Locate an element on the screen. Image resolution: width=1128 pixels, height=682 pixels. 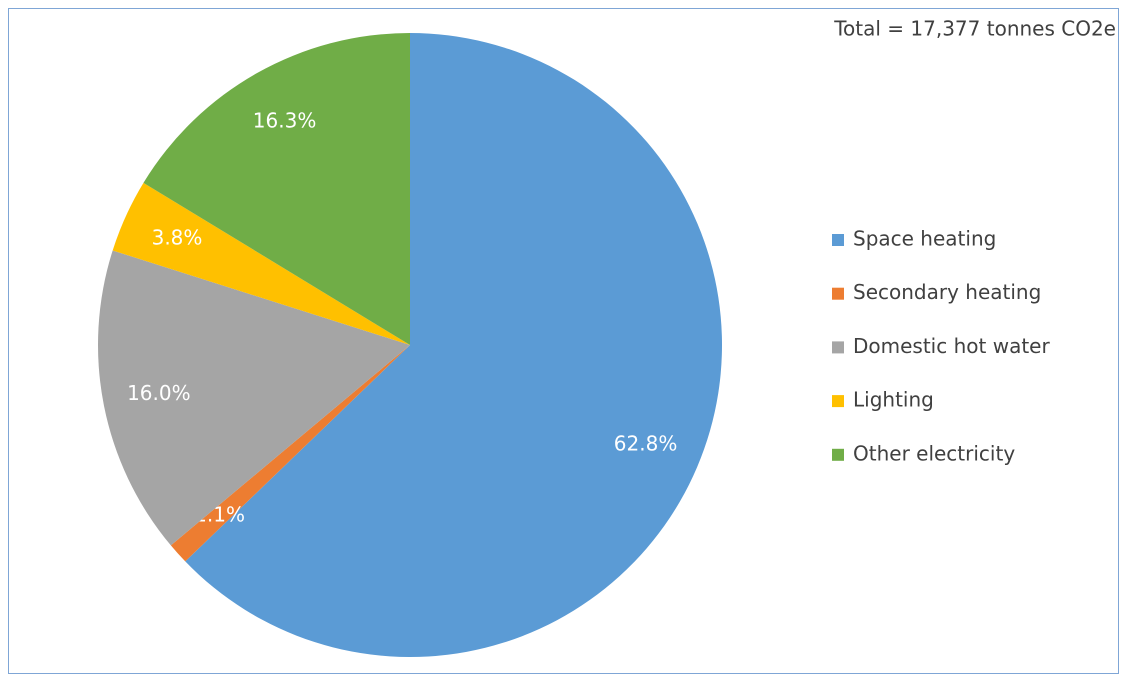
data-label: 3.8% is located at coordinates (177, 237).